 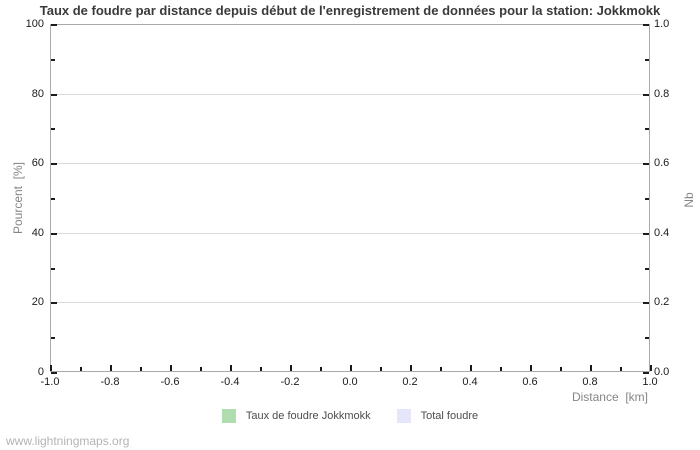 What do you see at coordinates (37, 232) in the screenshot?
I see `y-left-tick-label: 40` at bounding box center [37, 232].